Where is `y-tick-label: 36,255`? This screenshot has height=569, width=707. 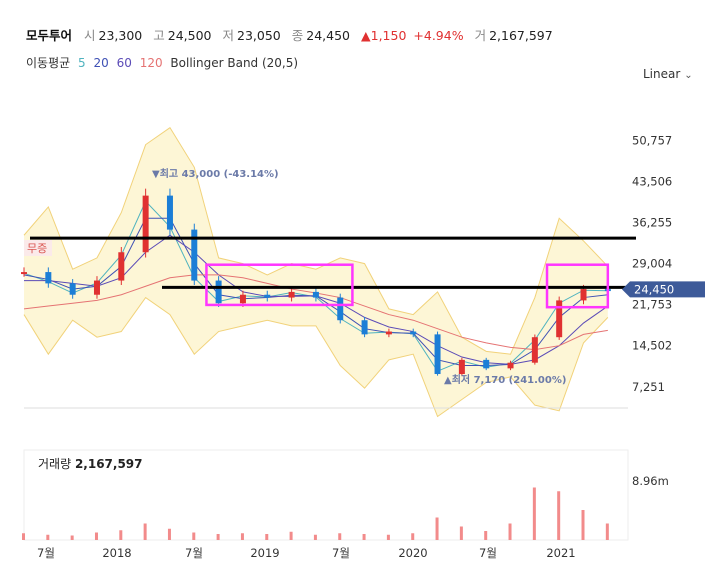
y-tick-label: 36,255 is located at coordinates (652, 222).